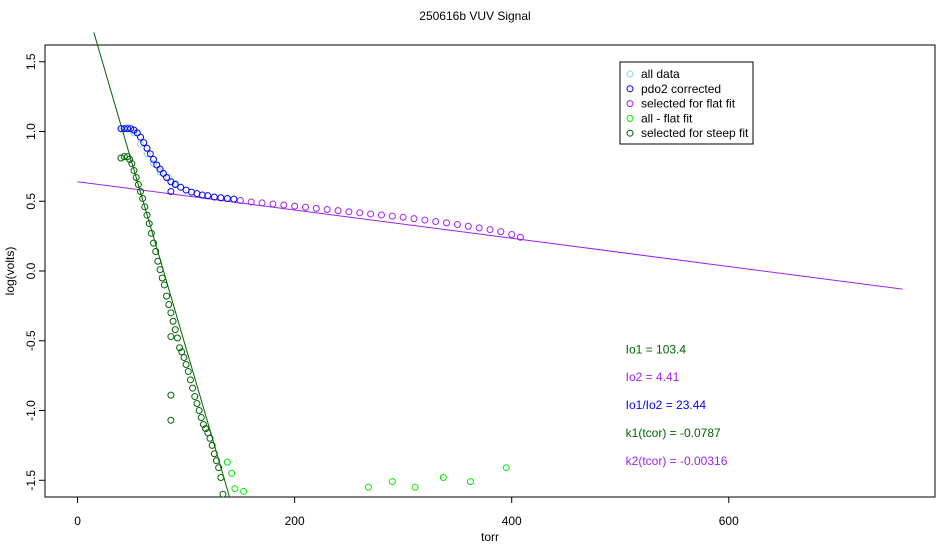 This screenshot has height=550, width=950. Describe the element at coordinates (490, 537) in the screenshot. I see `x-axis-label: torr` at that location.